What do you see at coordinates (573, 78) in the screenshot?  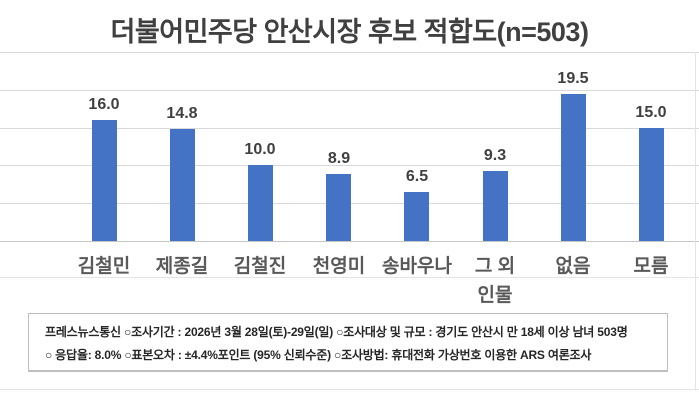 I see `bar-value-label: 19.5` at bounding box center [573, 78].